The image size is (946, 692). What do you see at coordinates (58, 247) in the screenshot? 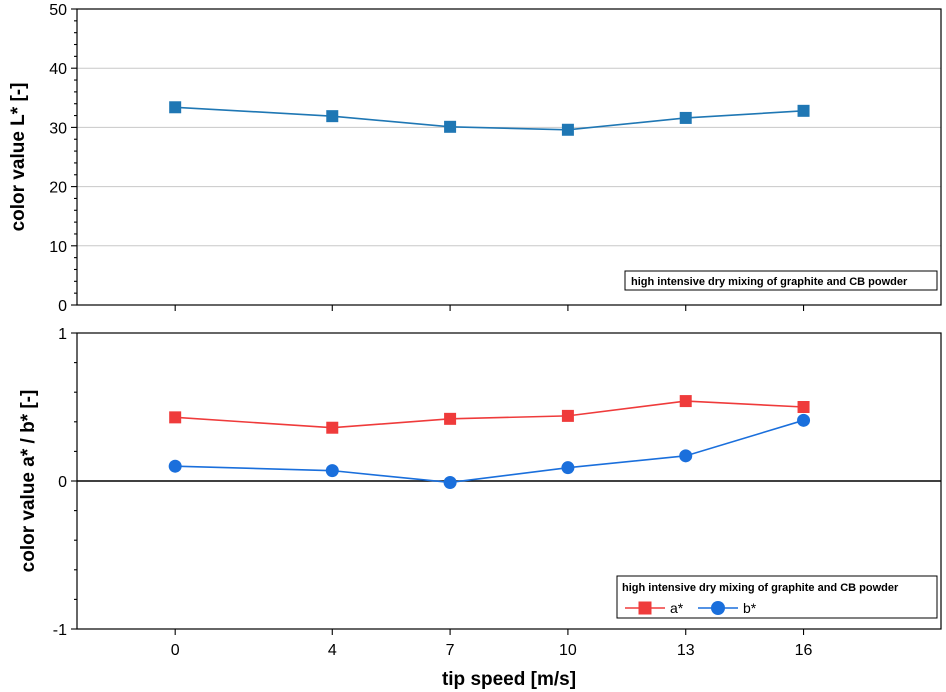
I see `top-y-tick-label-1: 10` at bounding box center [58, 247].